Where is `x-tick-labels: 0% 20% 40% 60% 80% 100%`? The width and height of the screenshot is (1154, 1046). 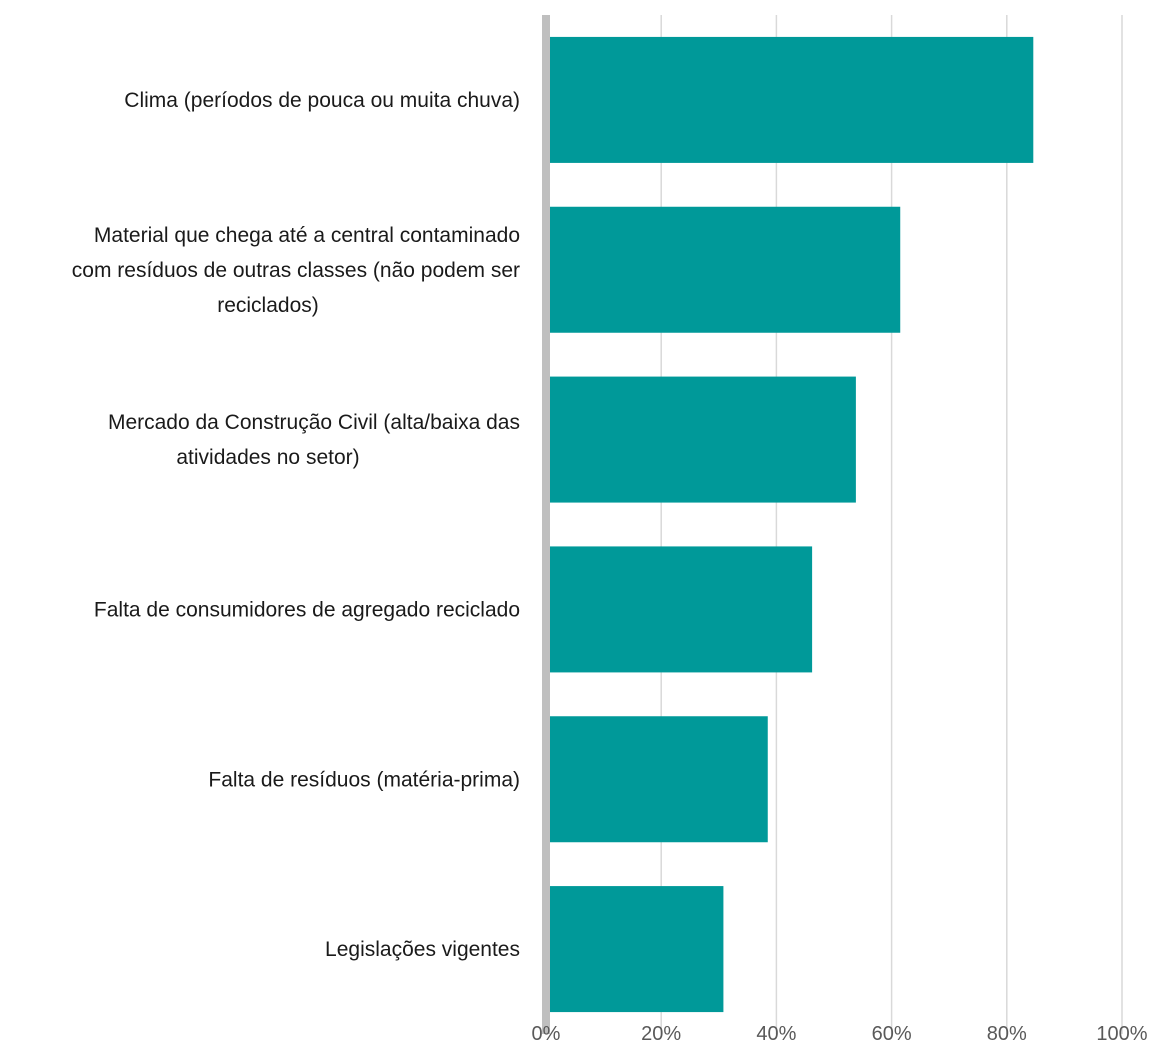 x-tick-labels: 0% 20% 40% 60% 80% 100% is located at coordinates (840, 1034).